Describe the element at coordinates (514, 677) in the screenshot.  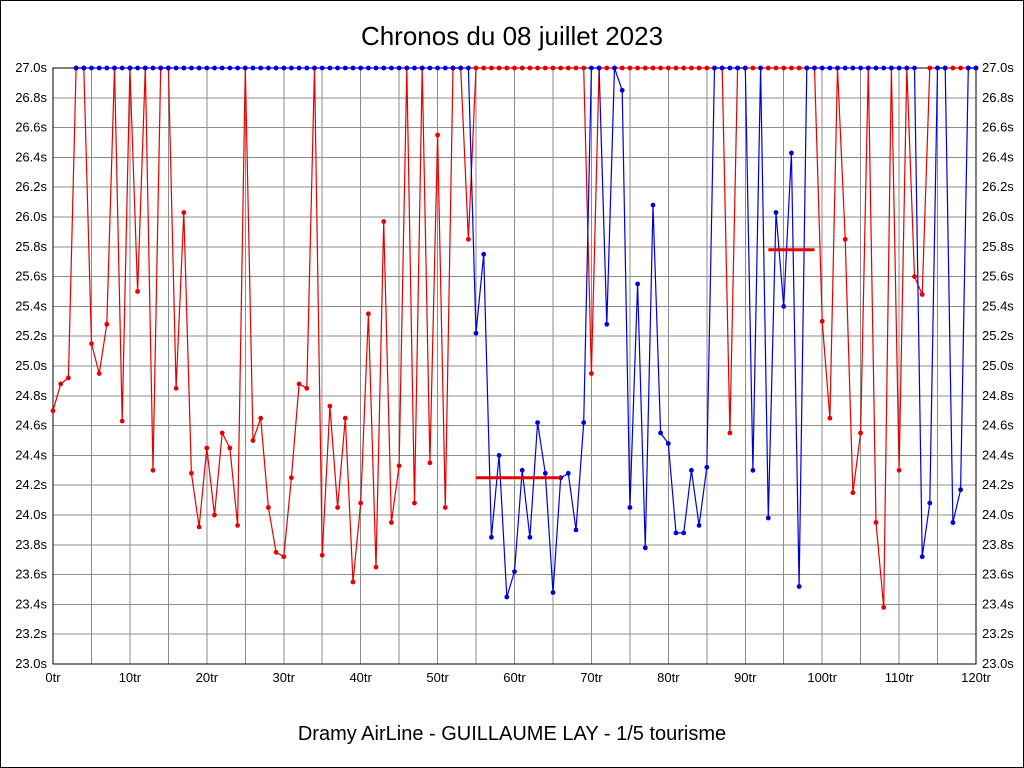
I see `svg-text: 60tr` at that location.